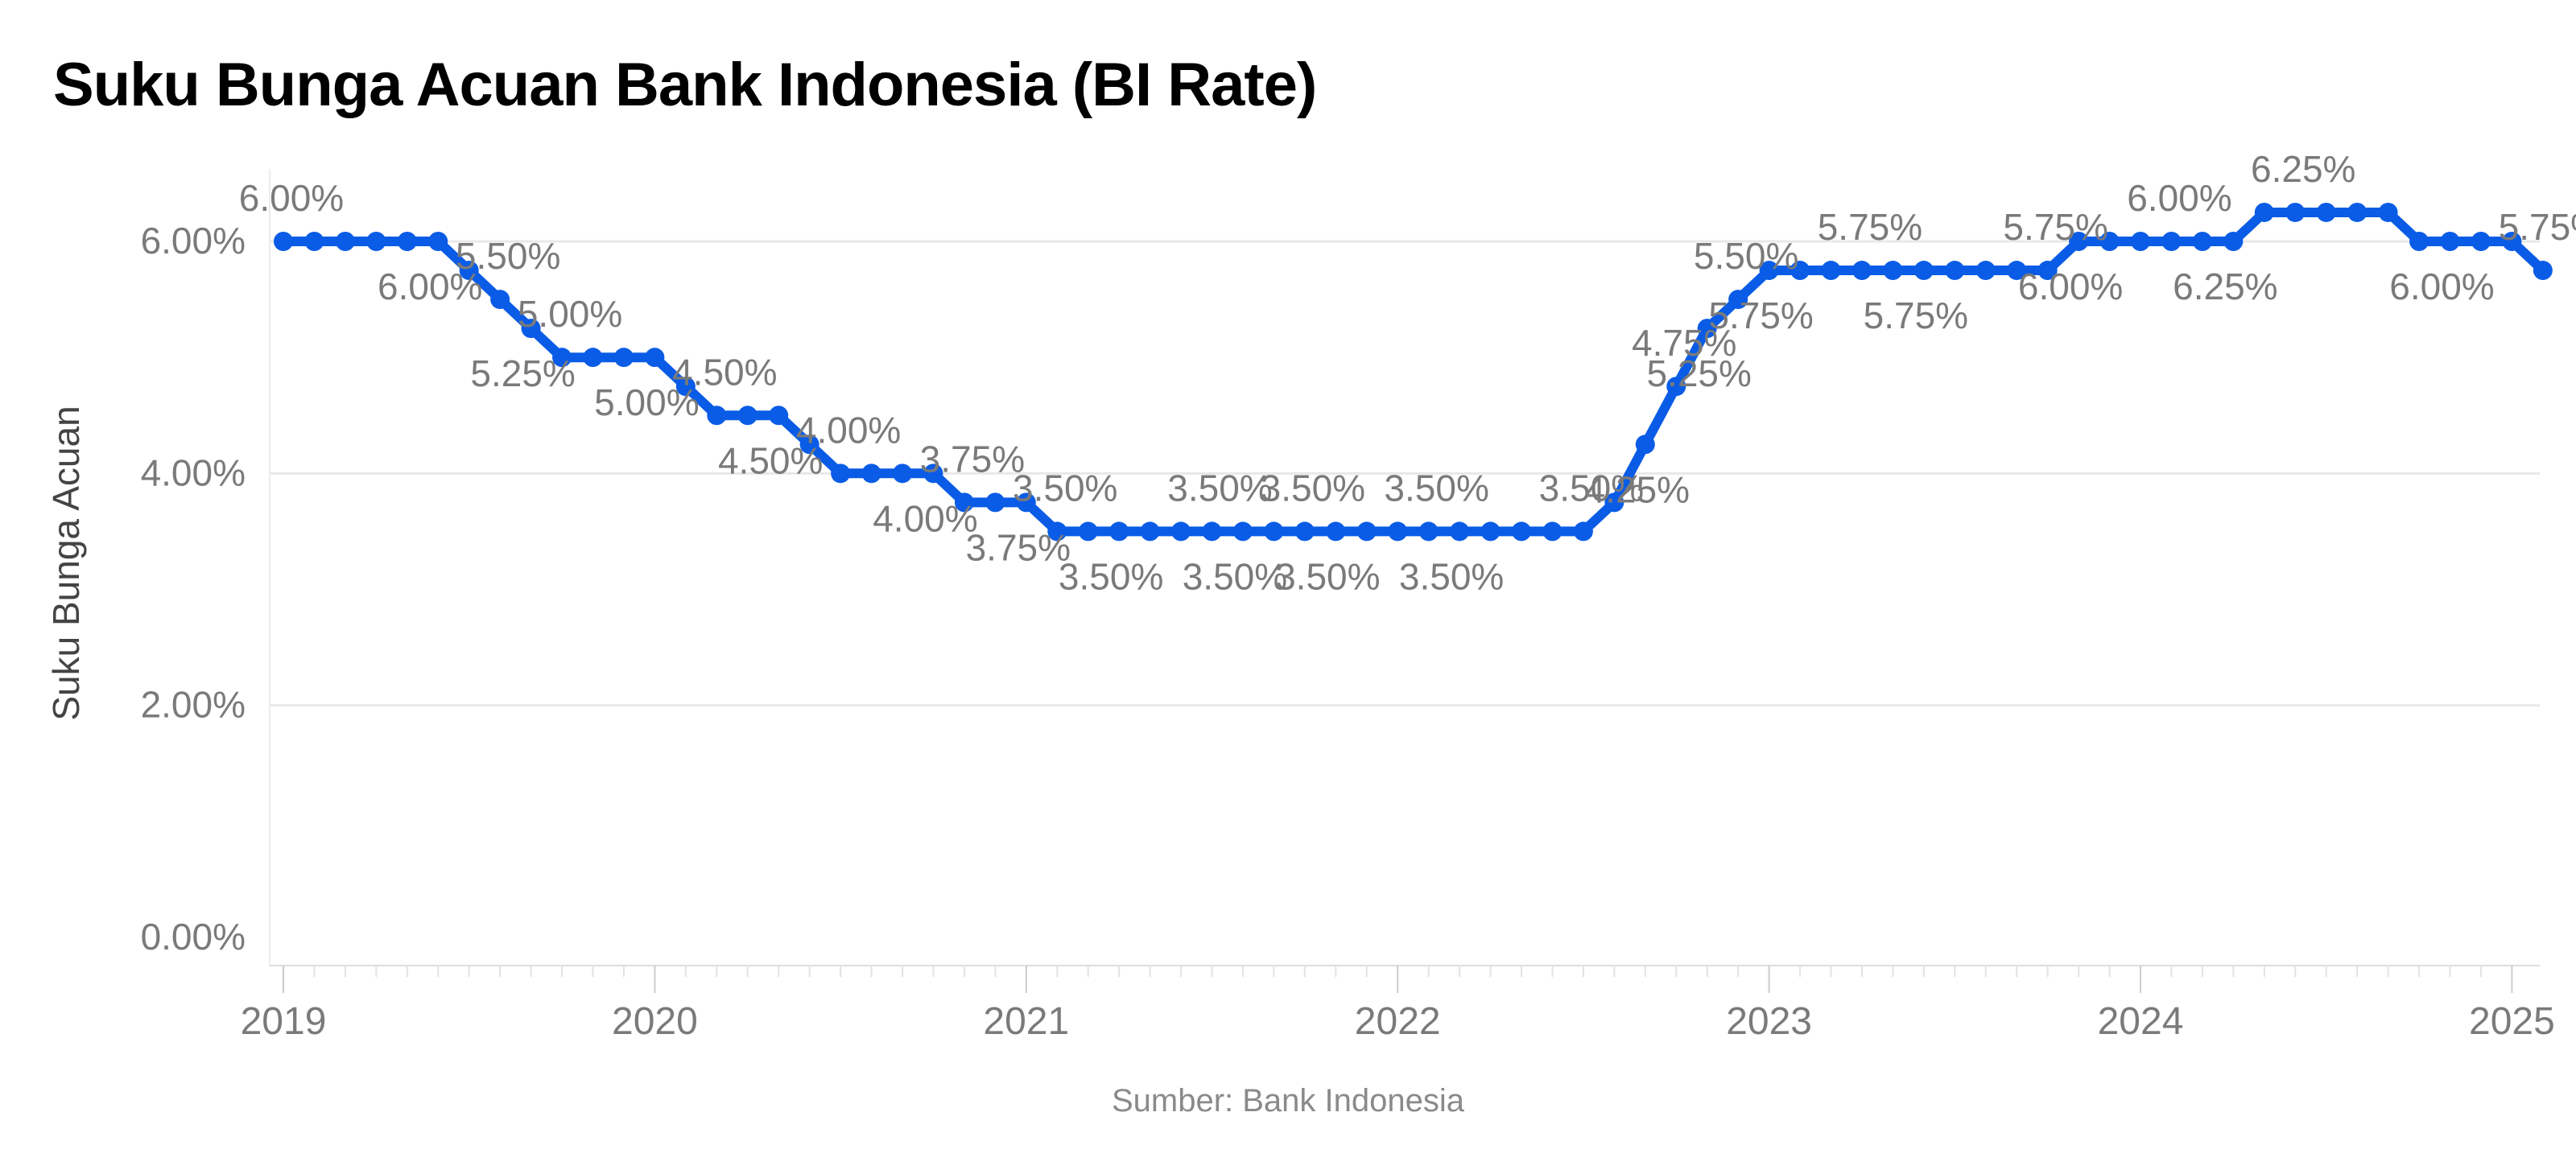  What do you see at coordinates (193, 241) in the screenshot?
I see `y-tick-label: 6.00%` at bounding box center [193, 241].